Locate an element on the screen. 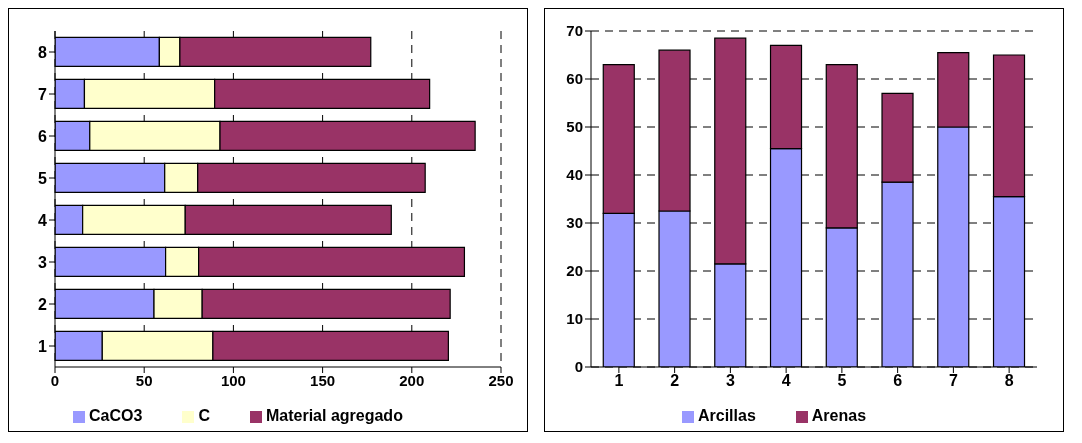 This screenshot has height=443, width=1082. x-tick-label: 100 is located at coordinates (233, 380).